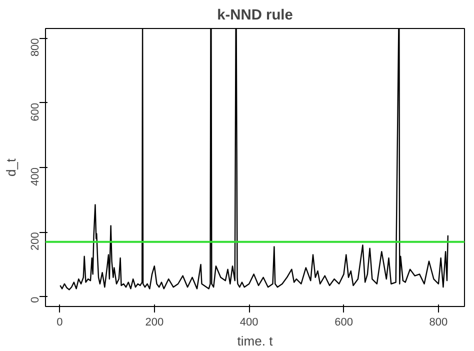 The height and width of the screenshot is (351, 474). I want to click on y-axis-title: d_t, so click(11, 167).